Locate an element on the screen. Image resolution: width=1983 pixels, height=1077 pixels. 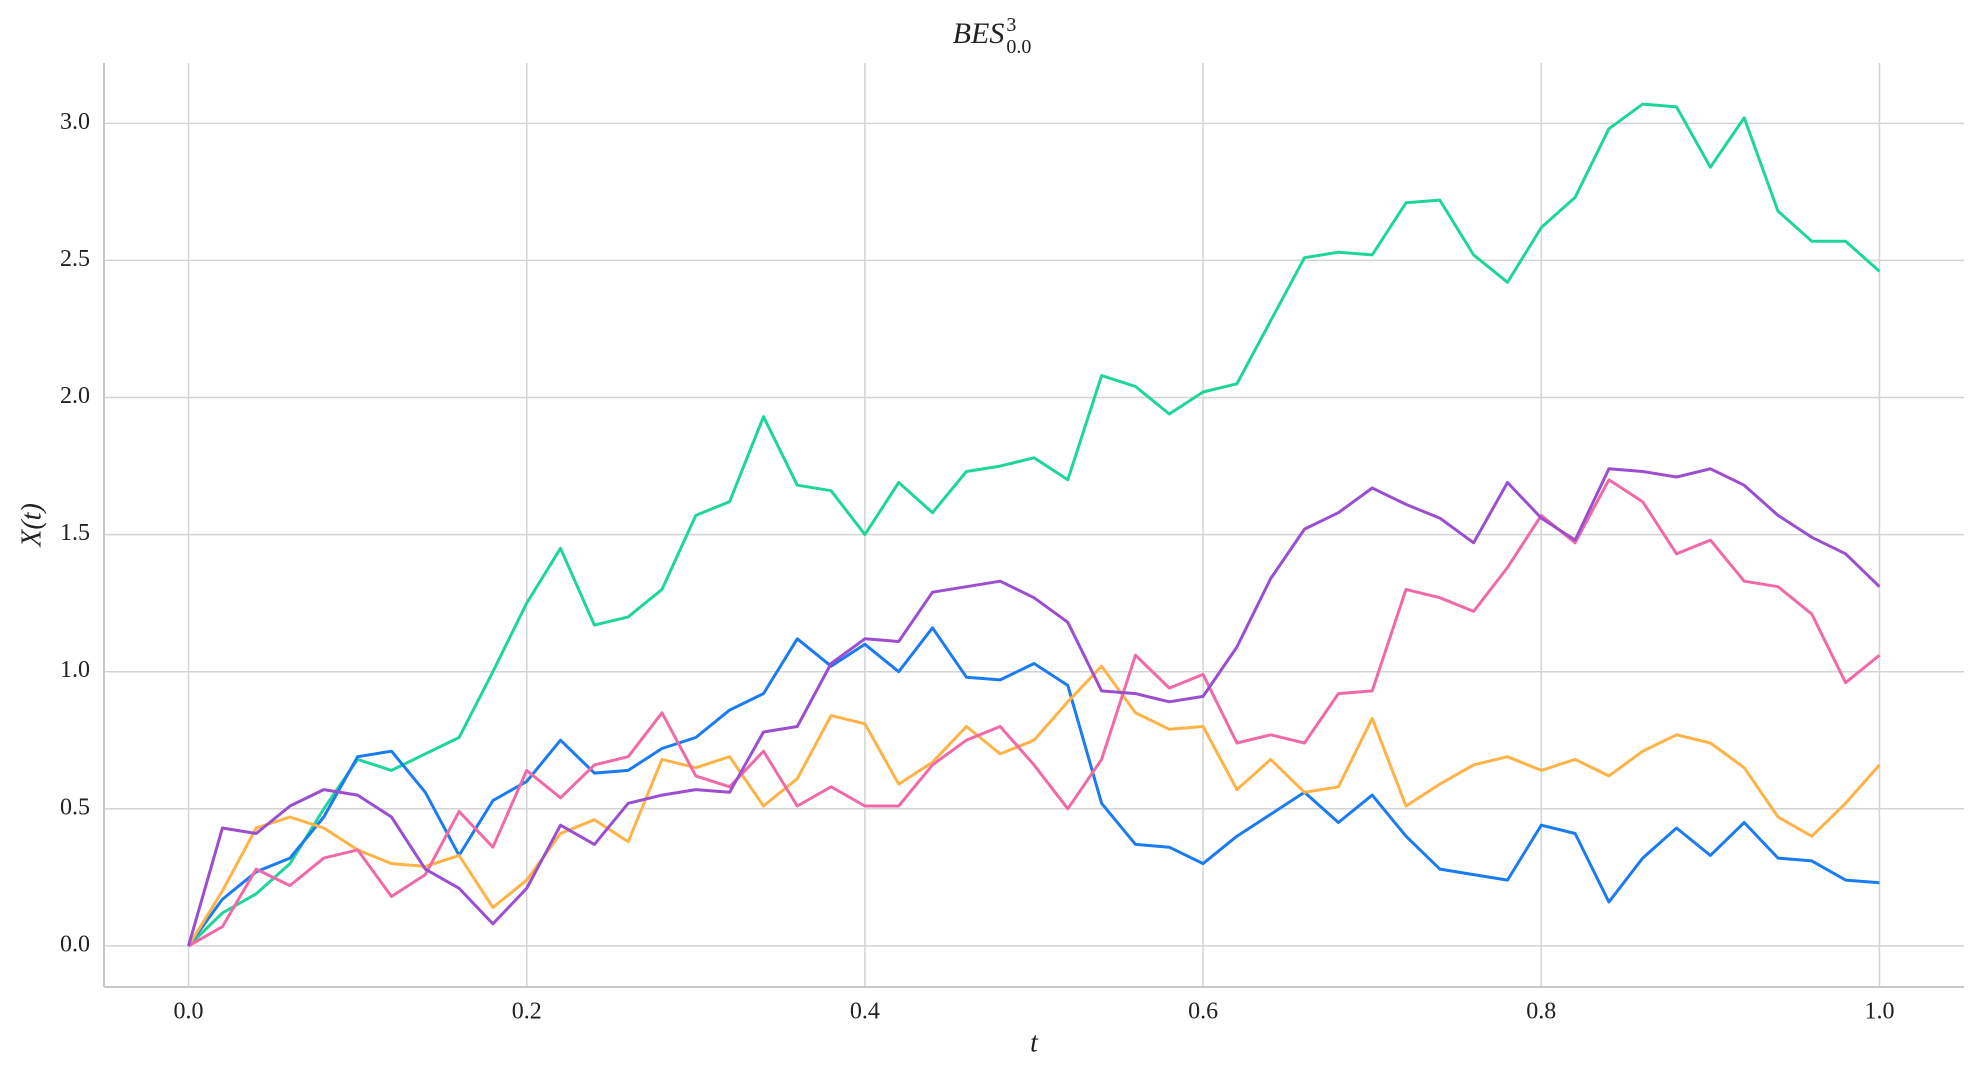
x-tick-label: 1.0 is located at coordinates (1879, 1012).